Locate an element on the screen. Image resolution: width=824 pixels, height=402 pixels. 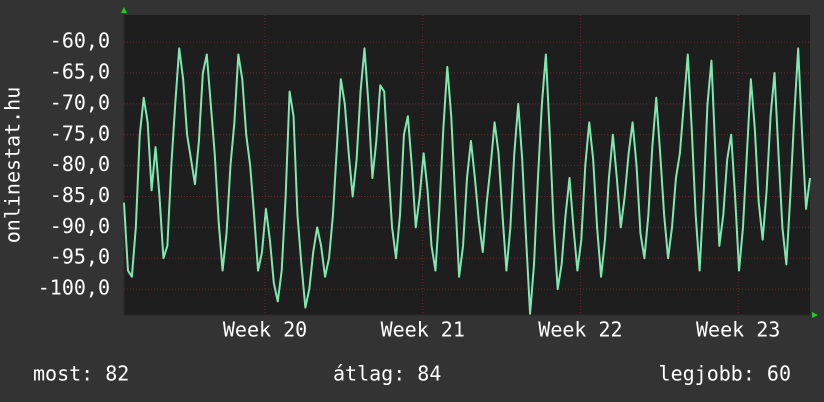
y-tick-label: -95,0 is located at coordinates (80, 257).